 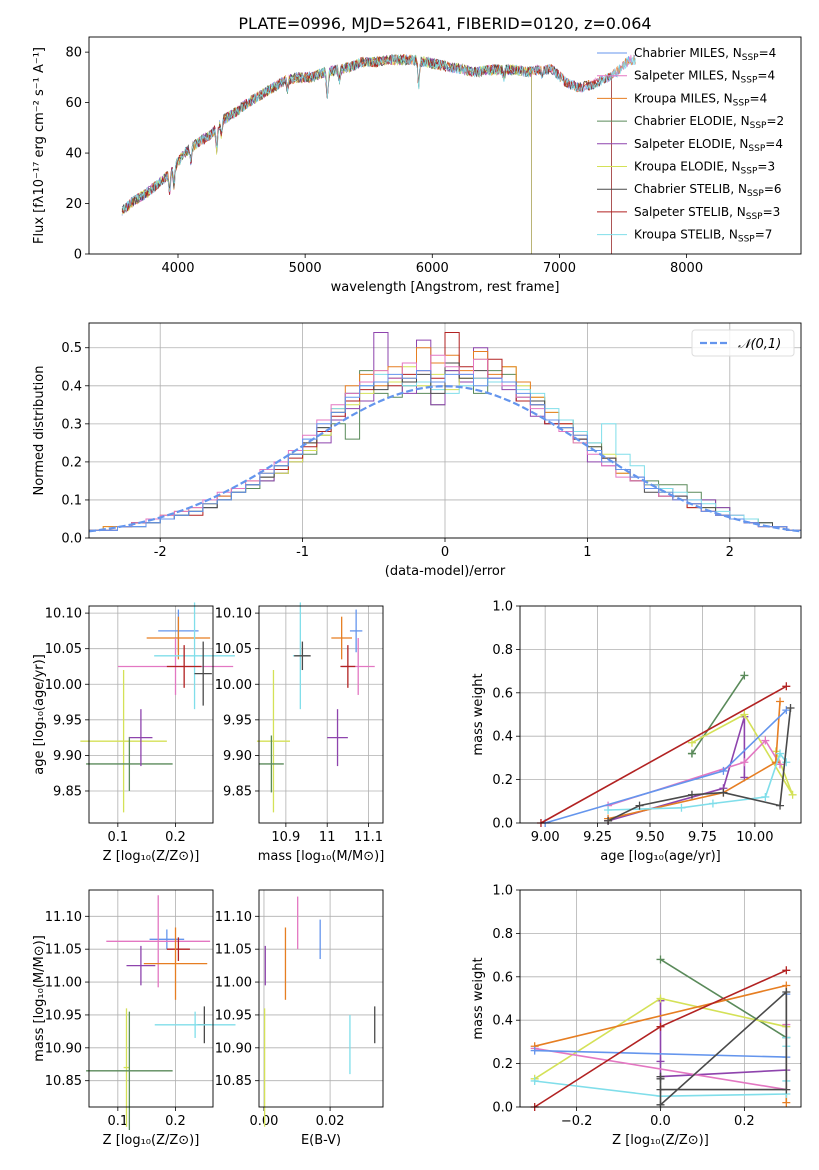 I want to click on y-tick-label: 0.2, so click(x=502, y=1064).